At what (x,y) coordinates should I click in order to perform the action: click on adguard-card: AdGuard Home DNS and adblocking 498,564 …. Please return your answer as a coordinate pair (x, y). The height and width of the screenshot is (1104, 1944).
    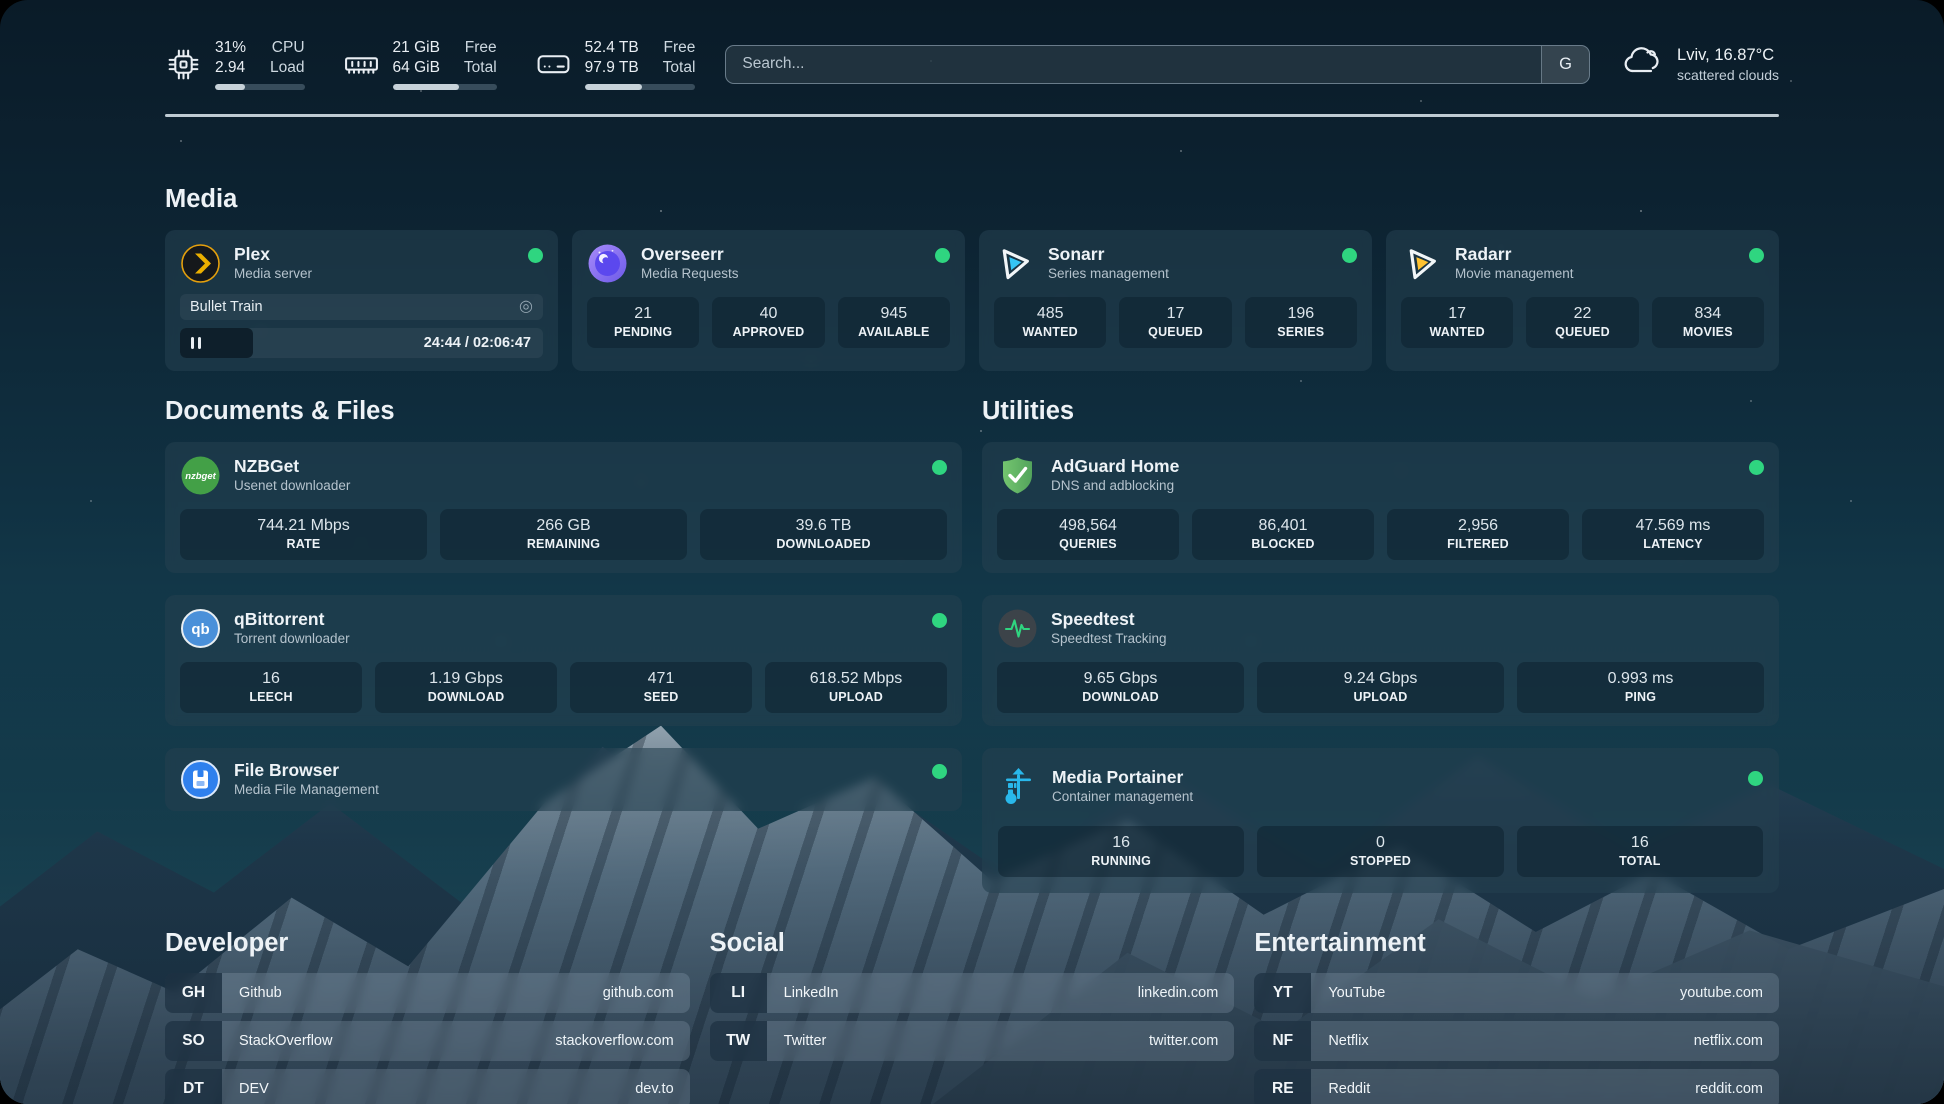
    Looking at the image, I should click on (1380, 507).